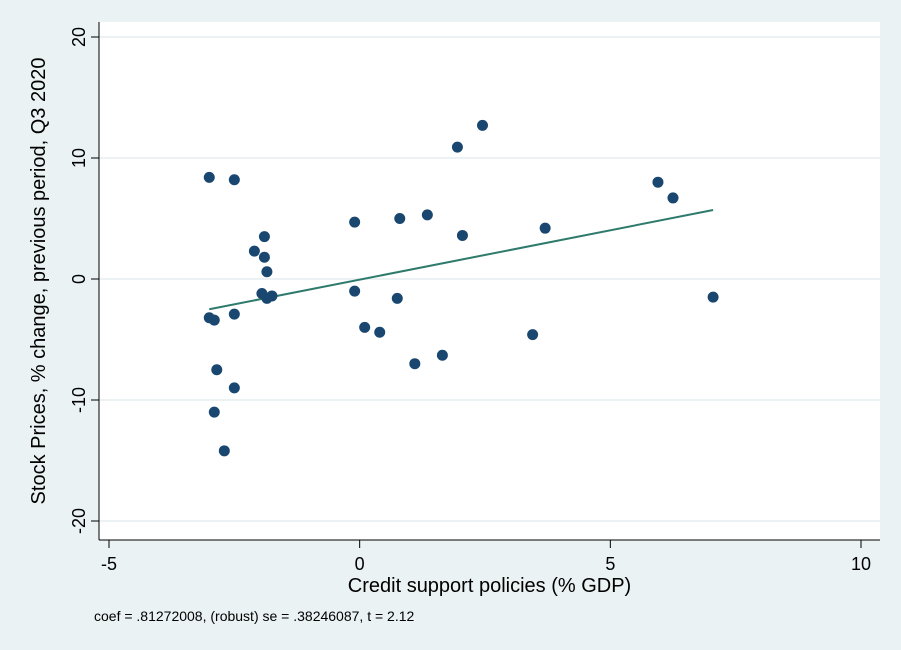  Describe the element at coordinates (79, 279) in the screenshot. I see `y-tick-label-2: 0` at that location.